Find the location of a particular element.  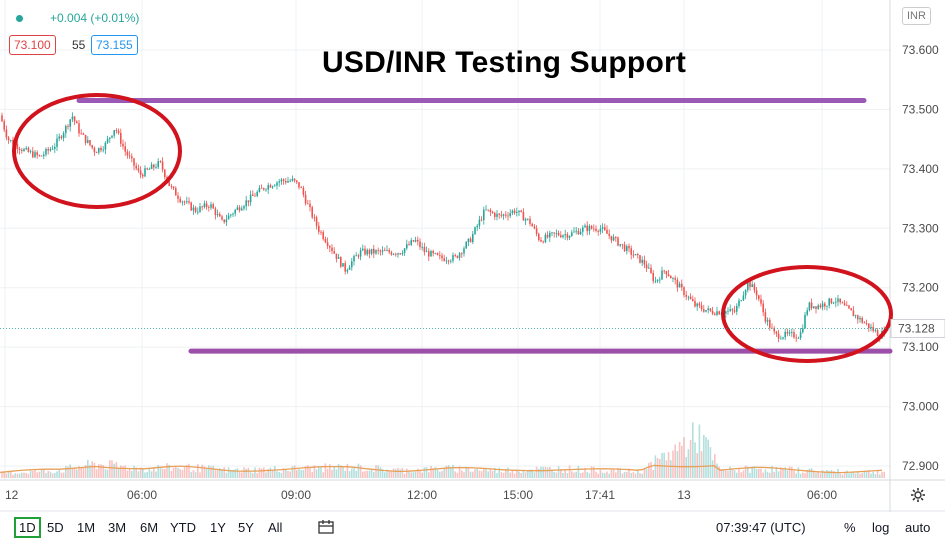

date-range-icon is located at coordinates (326, 528).